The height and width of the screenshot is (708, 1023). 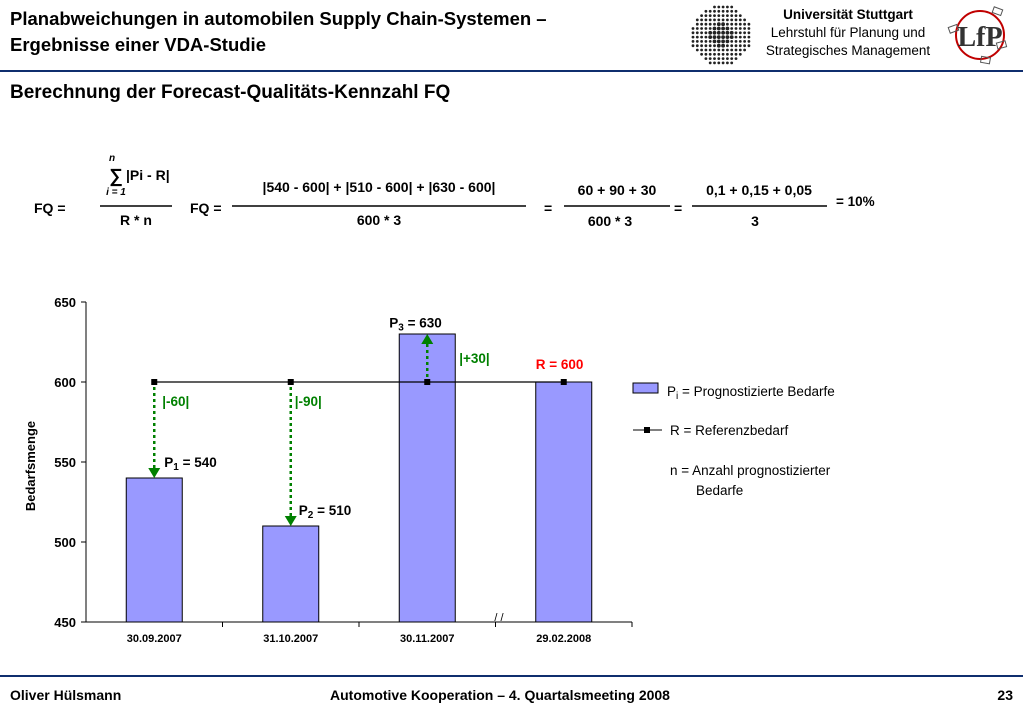 I want to click on legend-label-prognosis: Pi = Prognostizierte Bedarfe, so click(x=751, y=393).